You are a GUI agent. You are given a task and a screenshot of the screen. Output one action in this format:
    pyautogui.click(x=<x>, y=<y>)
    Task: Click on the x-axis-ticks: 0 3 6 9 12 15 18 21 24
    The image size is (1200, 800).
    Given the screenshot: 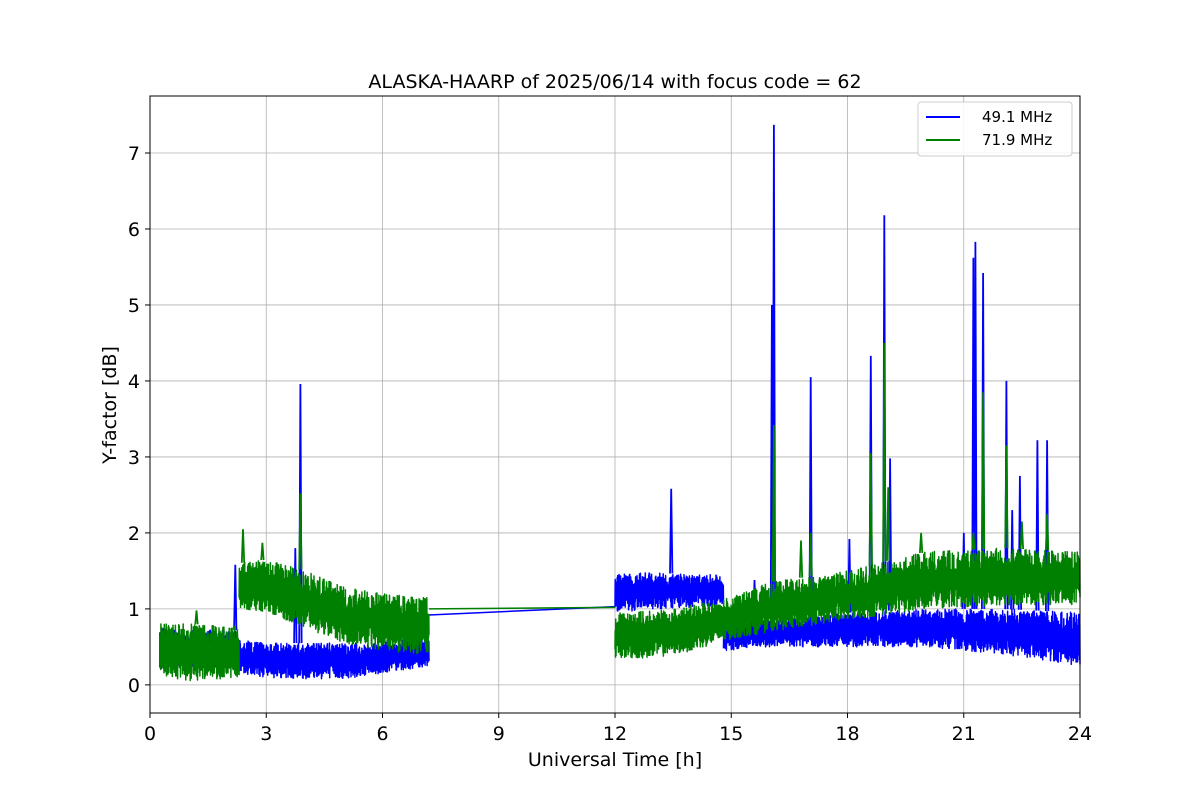 What is the action you would take?
    pyautogui.click(x=618, y=729)
    